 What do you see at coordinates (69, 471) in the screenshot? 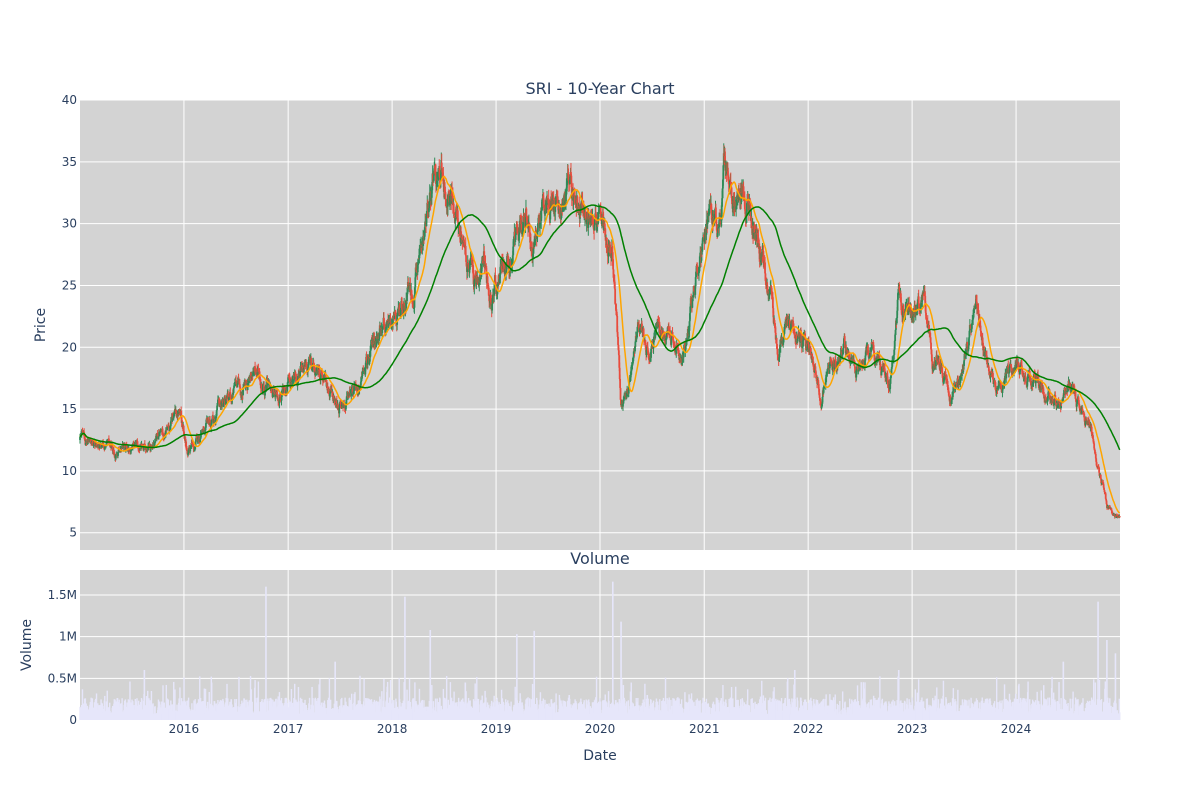
I see `price-y-tick-label: 10` at bounding box center [69, 471].